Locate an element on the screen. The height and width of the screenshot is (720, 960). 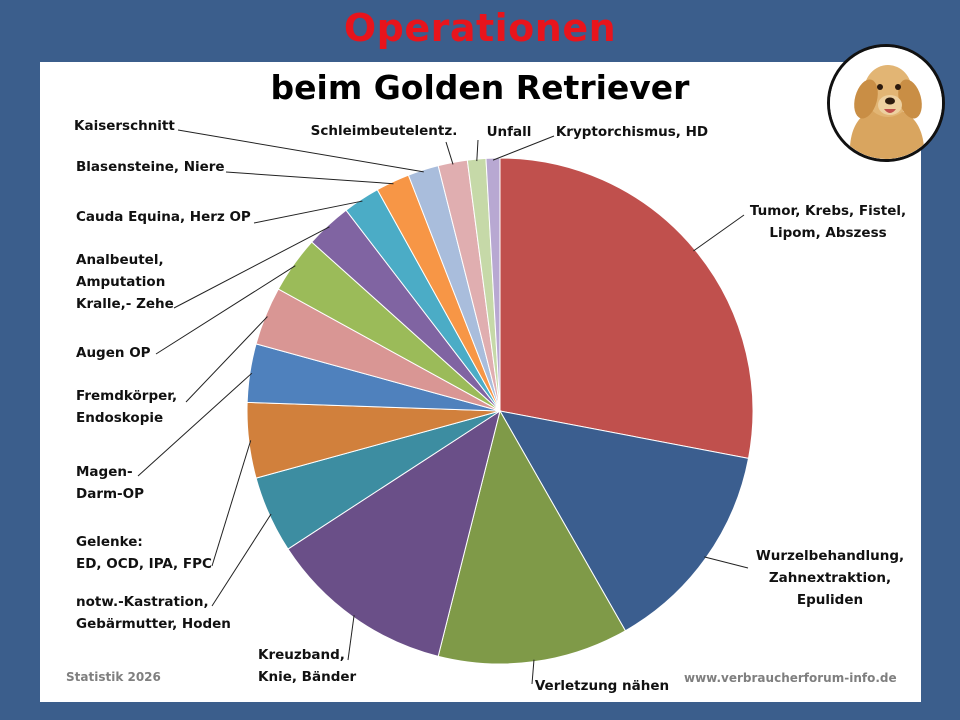
slice-label-11: Cauda Equina, Herz OP is located at coordinates (163, 217).